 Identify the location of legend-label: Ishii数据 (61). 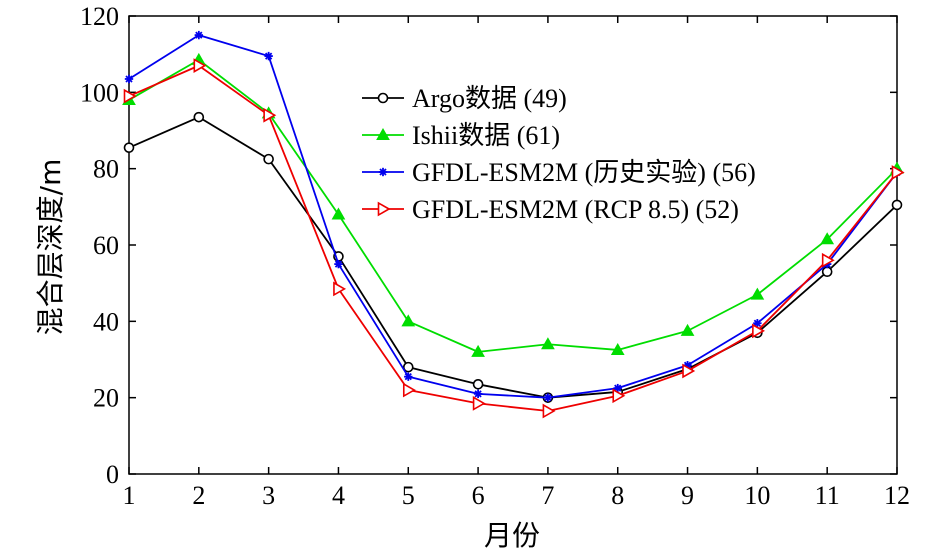
(486, 135).